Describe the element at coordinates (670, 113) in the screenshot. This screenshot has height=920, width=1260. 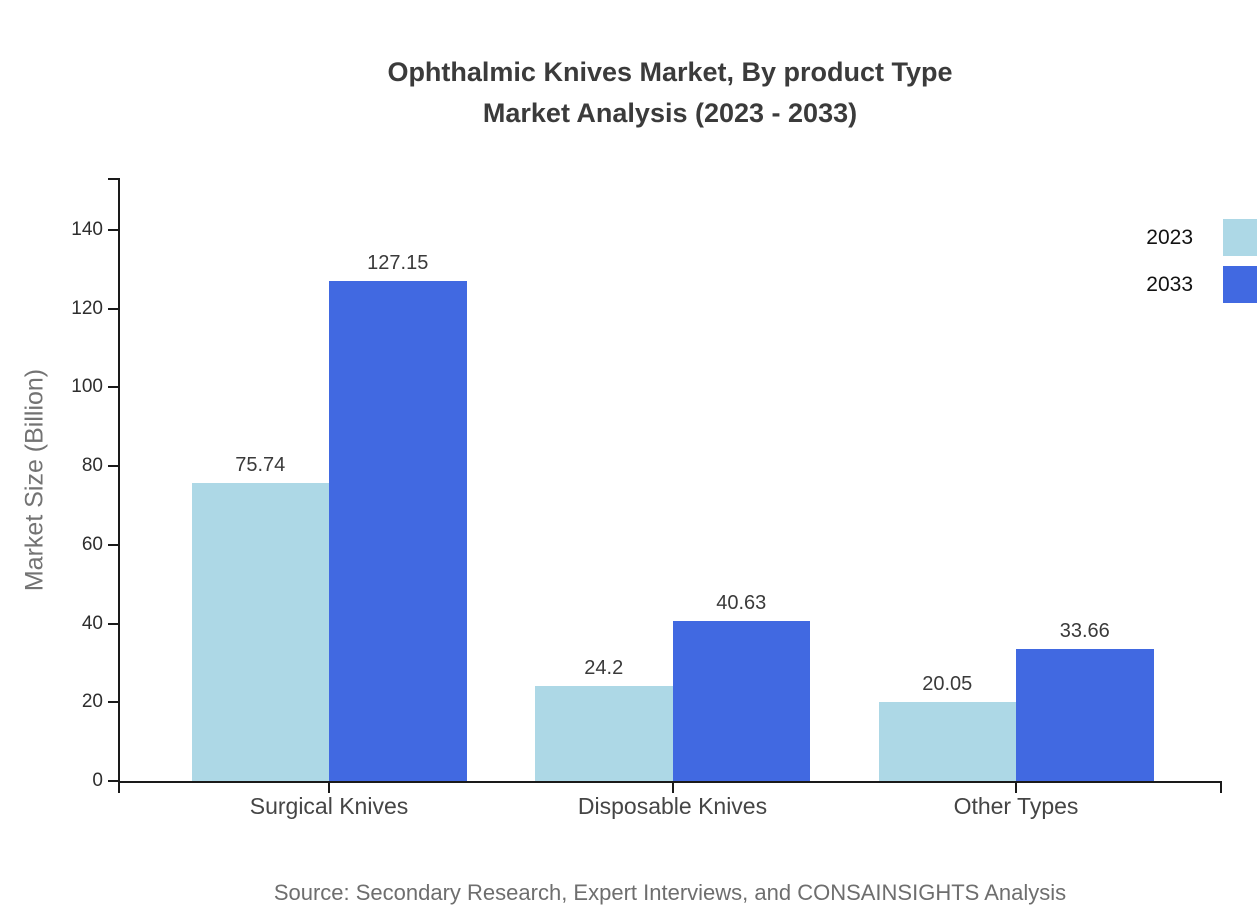
I see `chart-title-line2: Market Analysis (2023 - 2033)` at that location.